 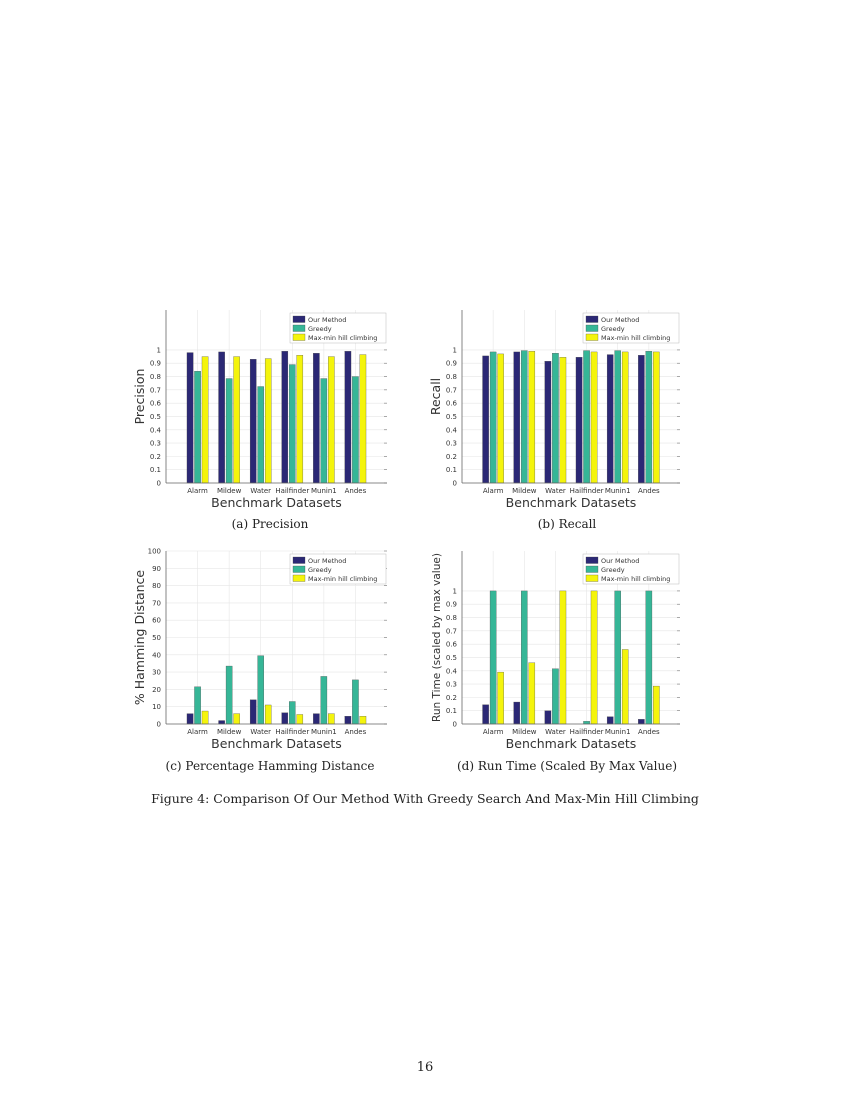 I want to click on x-tick-label: Mildew, so click(x=229, y=732).